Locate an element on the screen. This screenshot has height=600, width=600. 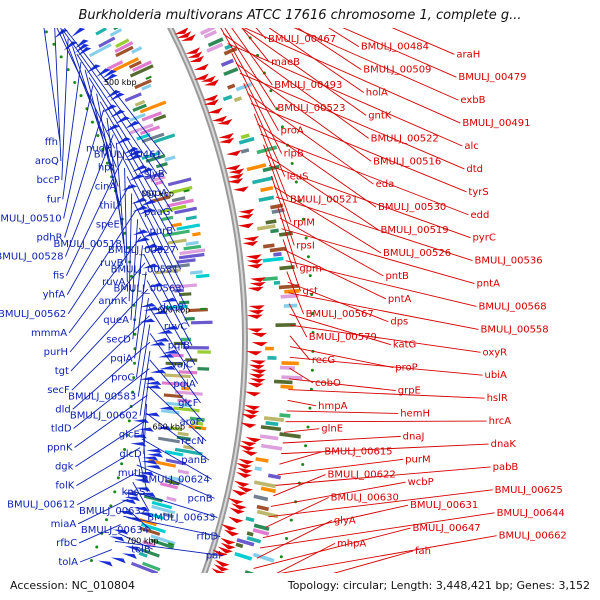
right-gene-label: BMULJ_00467 is located at coordinates (302, 39).